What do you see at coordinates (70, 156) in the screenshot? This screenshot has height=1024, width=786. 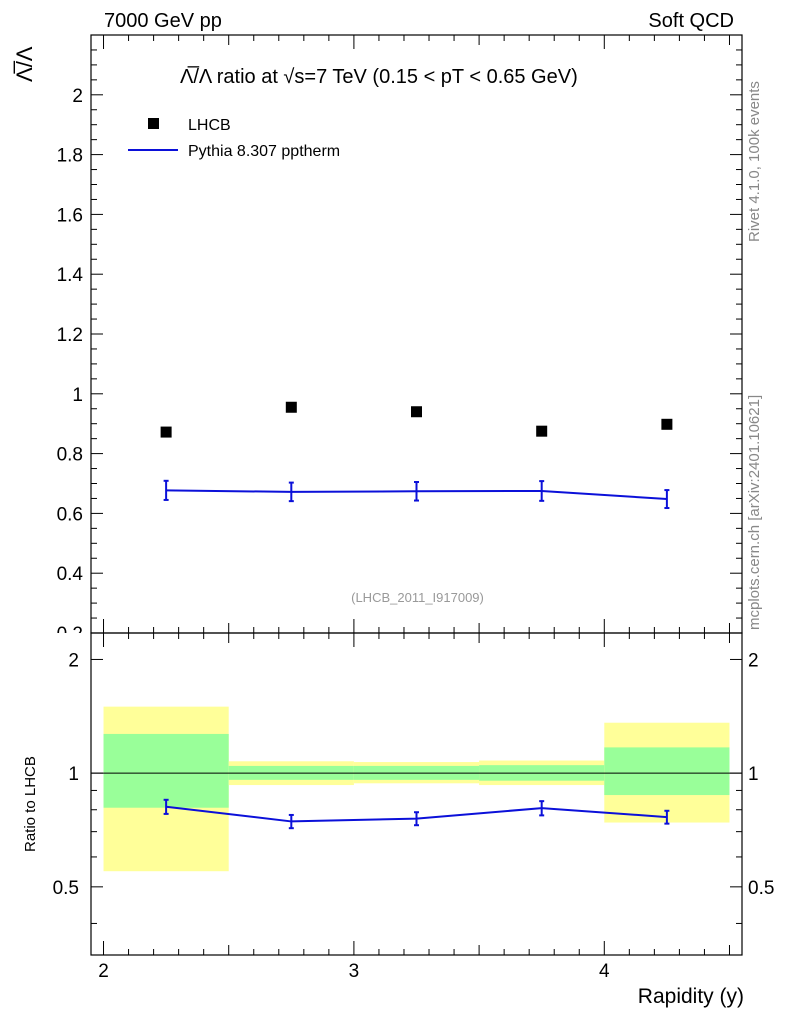 I see `y-tick-label: 1.8` at bounding box center [70, 156].